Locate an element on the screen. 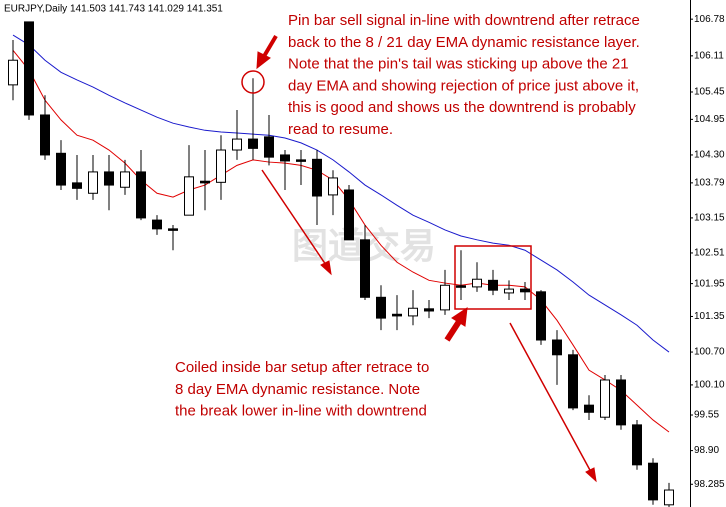 This screenshot has height=507, width=726. y-tick-label: 105.45 is located at coordinates (709, 92).